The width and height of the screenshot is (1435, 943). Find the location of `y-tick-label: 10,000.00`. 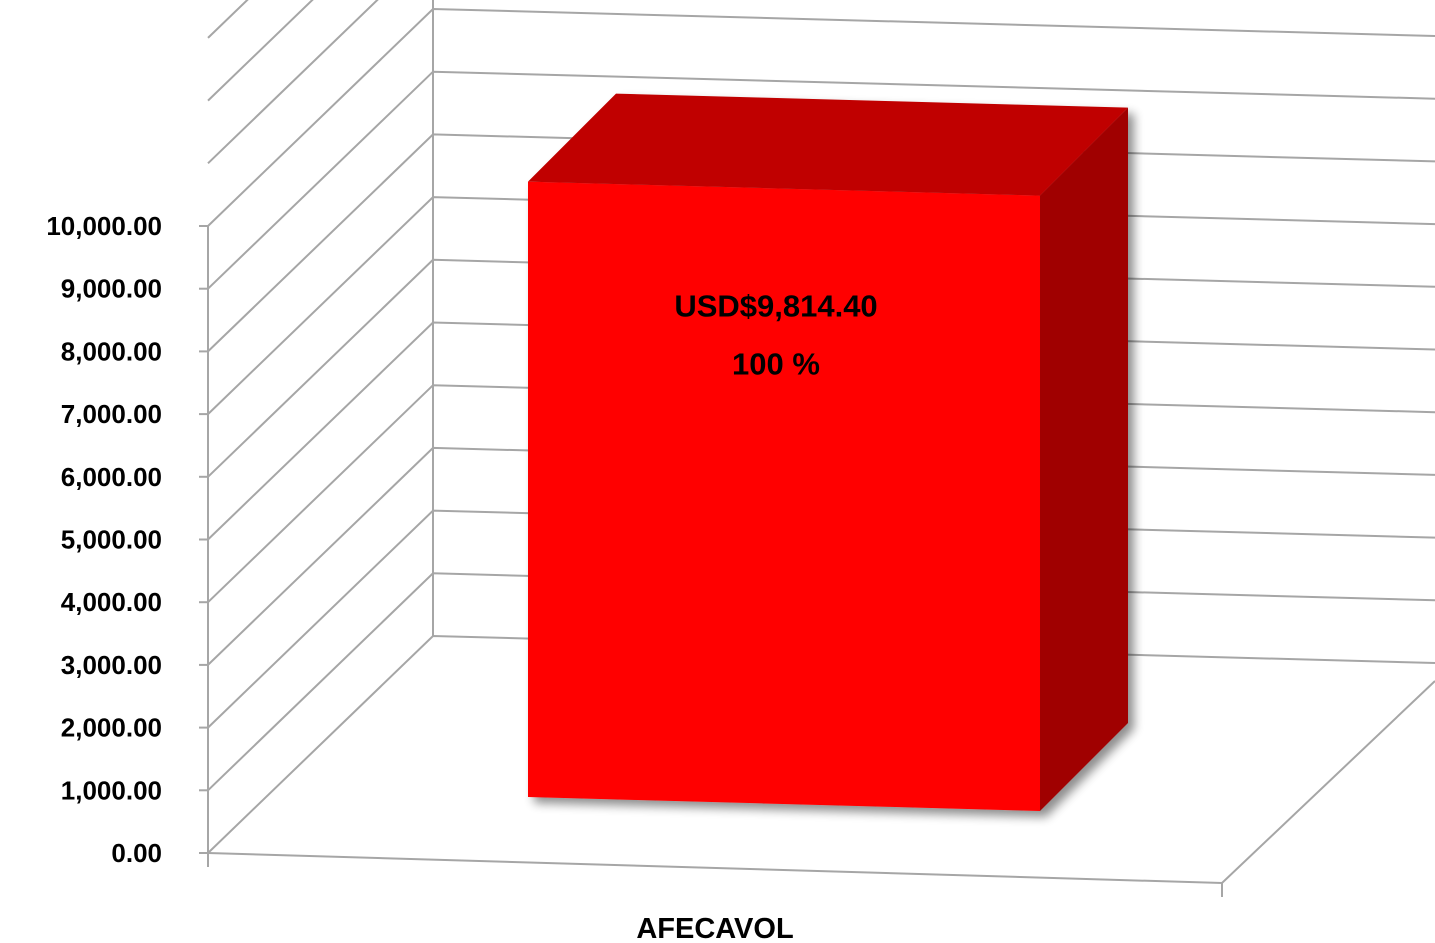

y-tick-label: 10,000.00 is located at coordinates (104, 226).